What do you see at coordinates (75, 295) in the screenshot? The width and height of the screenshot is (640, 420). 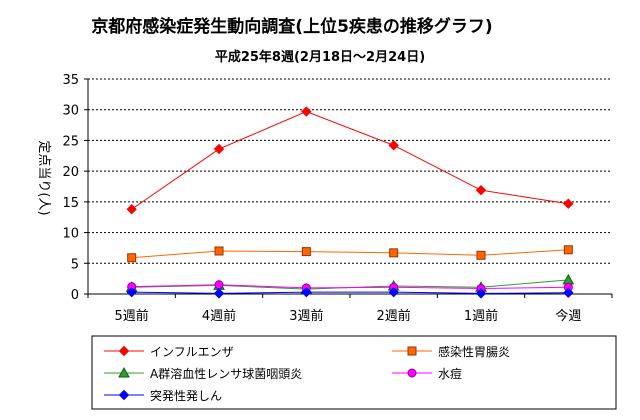 I see `y-tick-label: 0` at bounding box center [75, 295].